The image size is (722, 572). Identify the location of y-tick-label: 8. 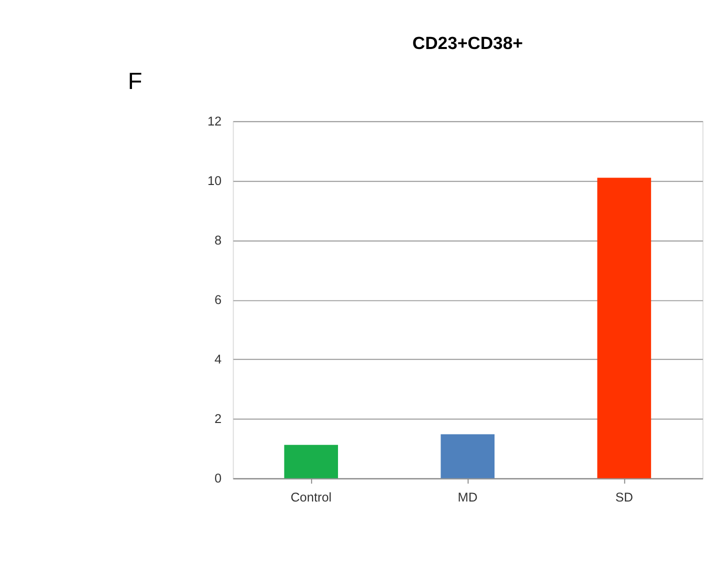
(218, 240).